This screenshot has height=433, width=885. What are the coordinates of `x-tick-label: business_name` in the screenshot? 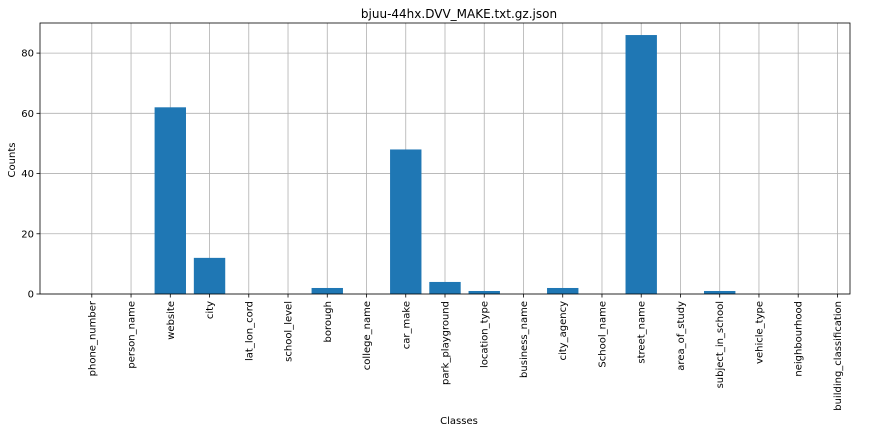 It's located at (524, 339).